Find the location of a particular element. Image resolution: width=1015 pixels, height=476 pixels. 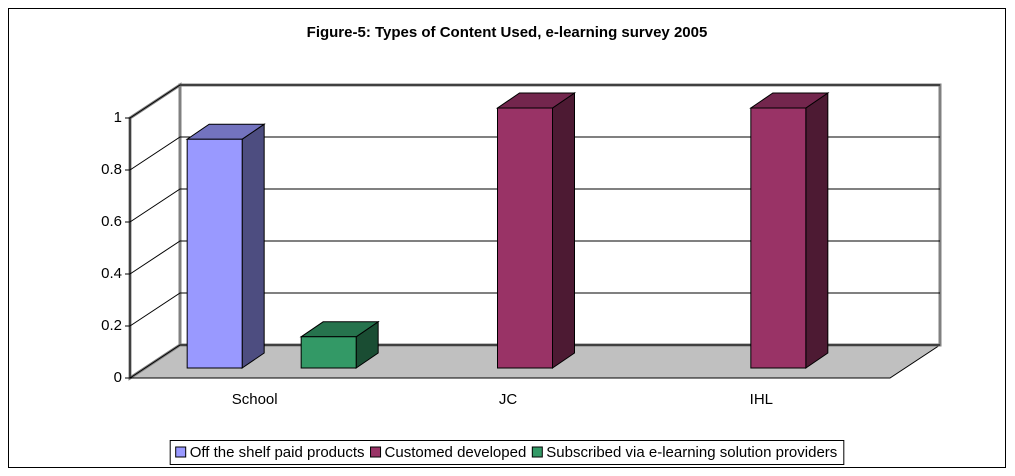

y-tick-label: 0 is located at coordinates (118, 377).